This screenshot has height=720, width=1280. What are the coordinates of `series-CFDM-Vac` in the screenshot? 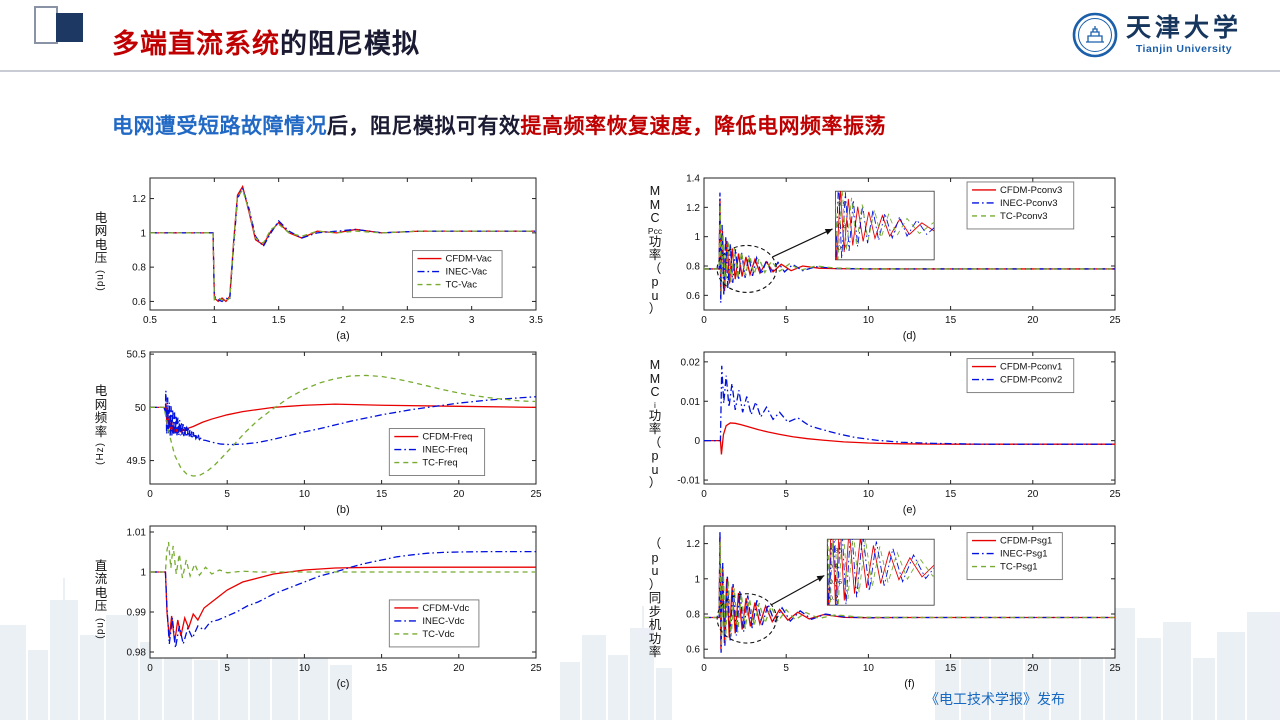 It's located at (343, 243).